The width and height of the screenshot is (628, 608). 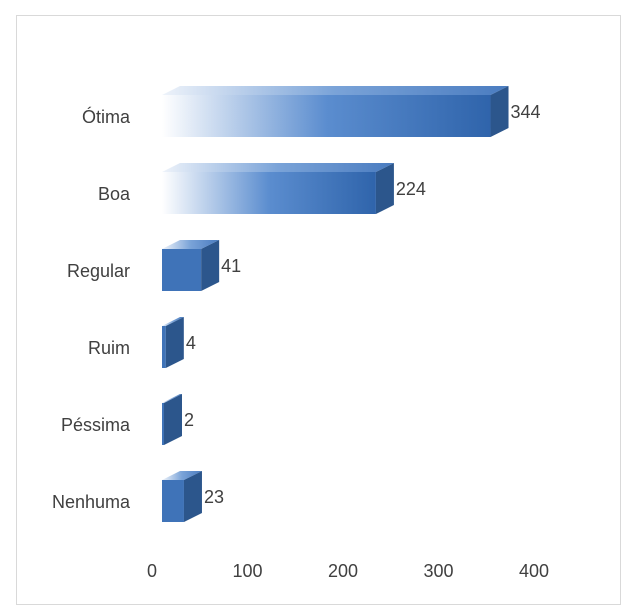 I want to click on category-label: Boa, so click(x=114, y=194).